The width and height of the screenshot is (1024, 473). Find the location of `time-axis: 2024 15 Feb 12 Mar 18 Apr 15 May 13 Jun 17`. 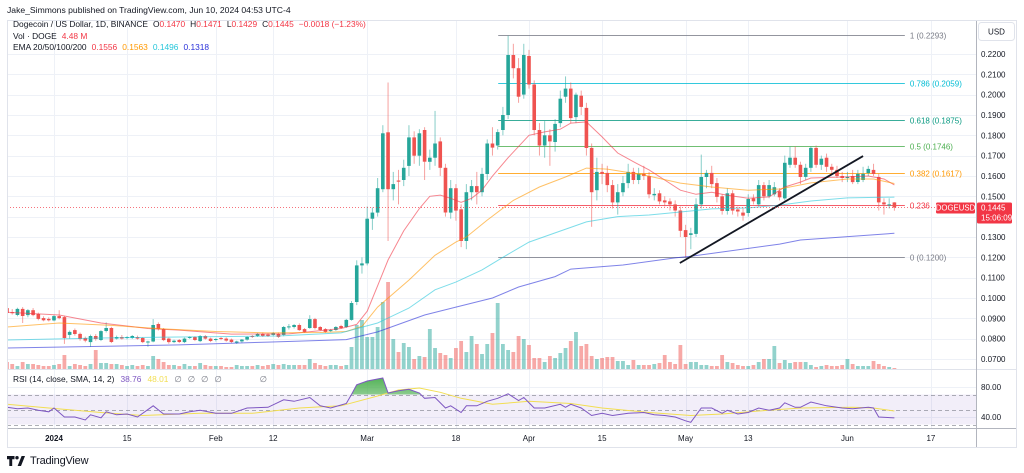

time-axis: 2024 15 Feb 12 Mar 18 Apr 15 May 13 Jun 17 is located at coordinates (490, 438).